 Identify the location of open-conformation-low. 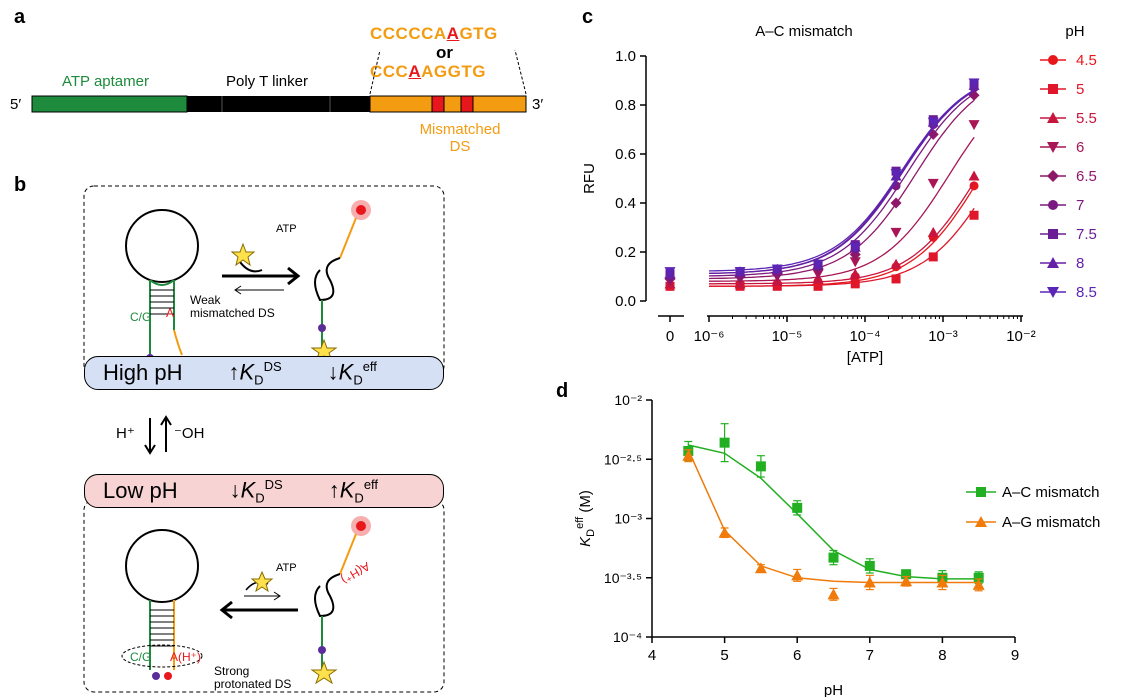
(343, 595).